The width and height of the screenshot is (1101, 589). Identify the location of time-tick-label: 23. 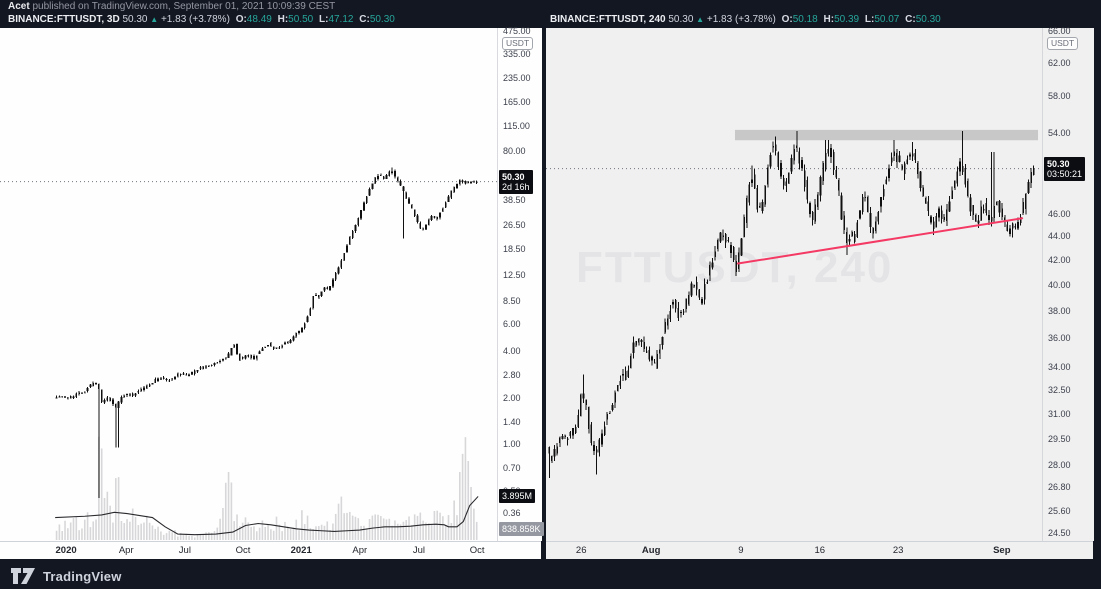
(898, 550).